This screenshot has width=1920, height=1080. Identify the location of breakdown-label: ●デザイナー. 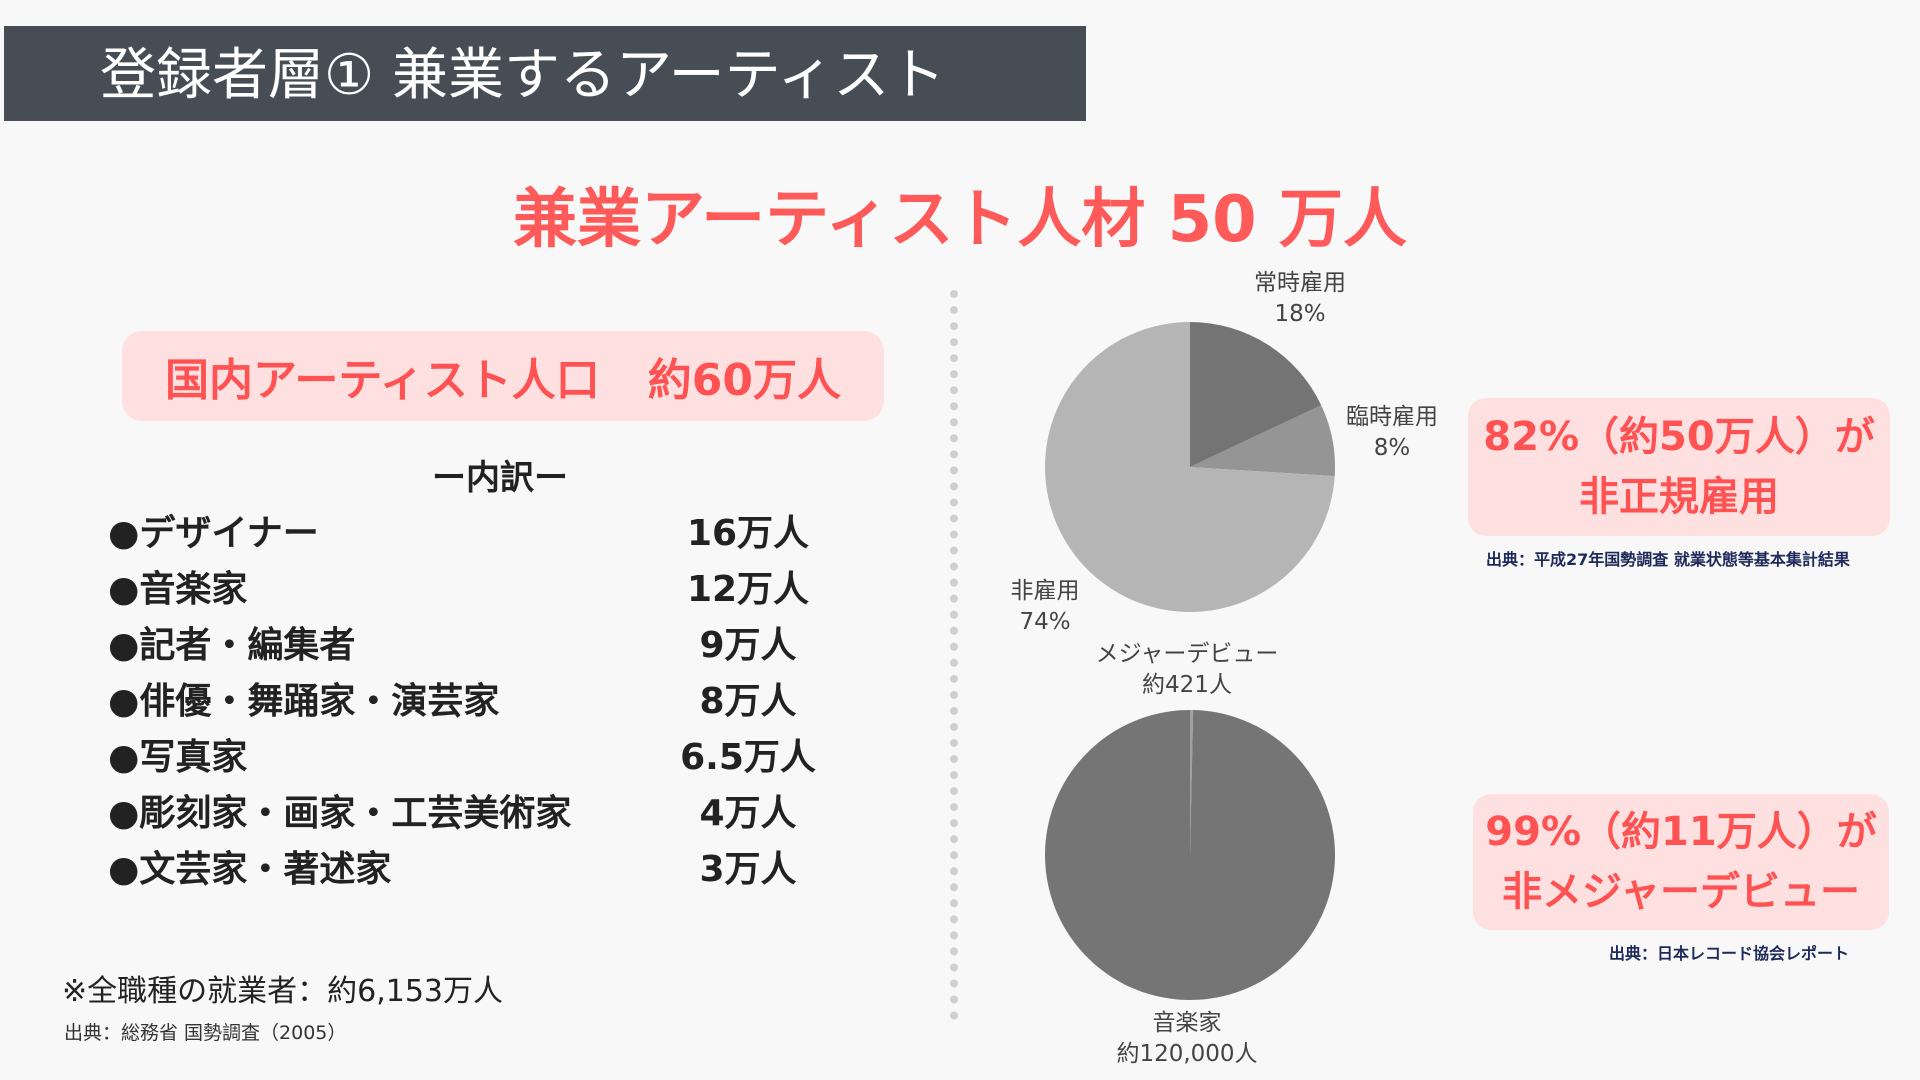
(213, 533).